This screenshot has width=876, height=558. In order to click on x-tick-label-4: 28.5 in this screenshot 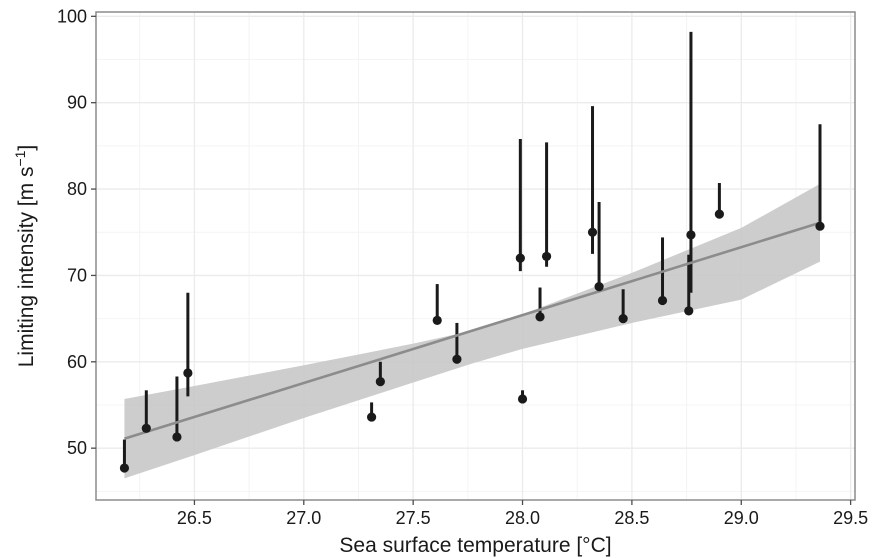, I will do `click(631, 518)`.